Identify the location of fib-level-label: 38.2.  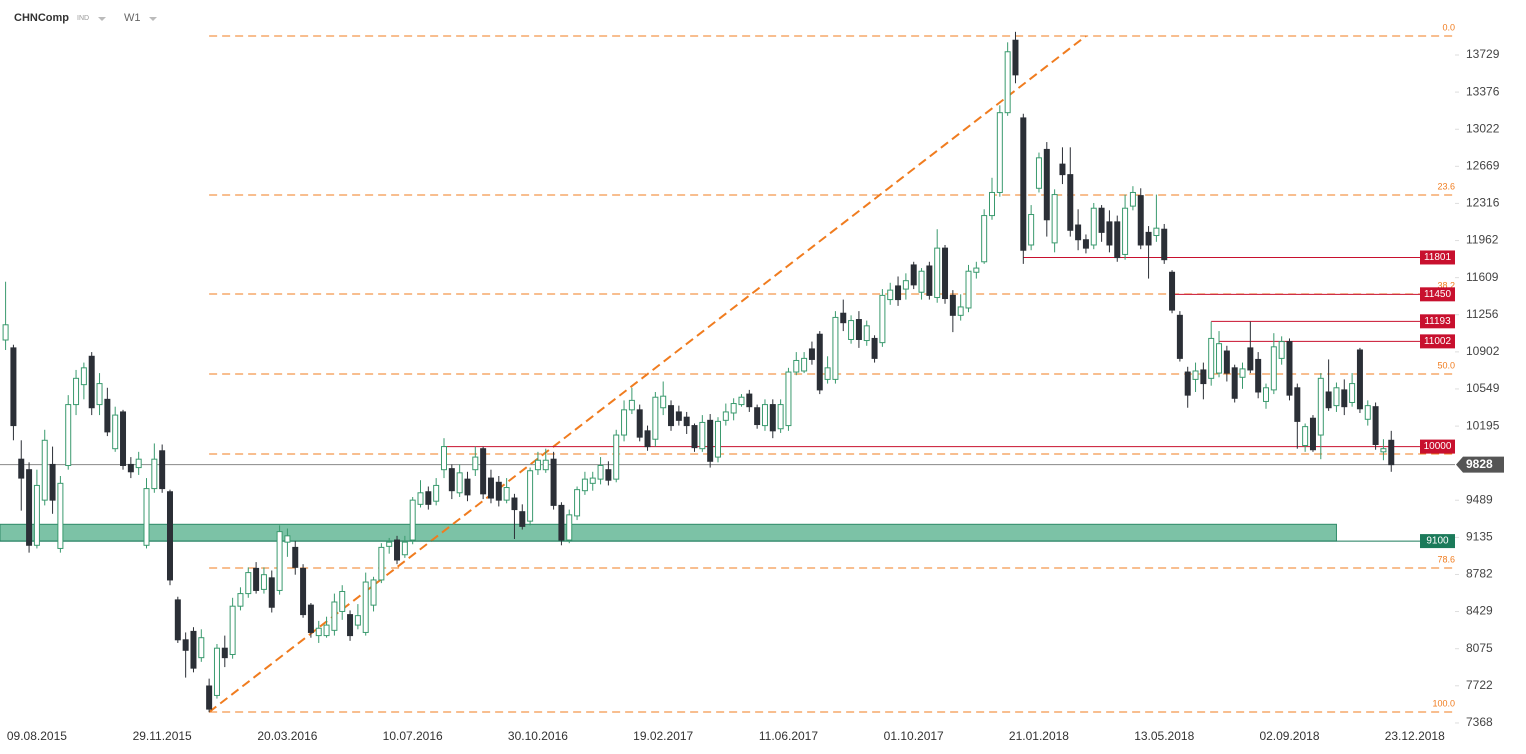
(1446, 285).